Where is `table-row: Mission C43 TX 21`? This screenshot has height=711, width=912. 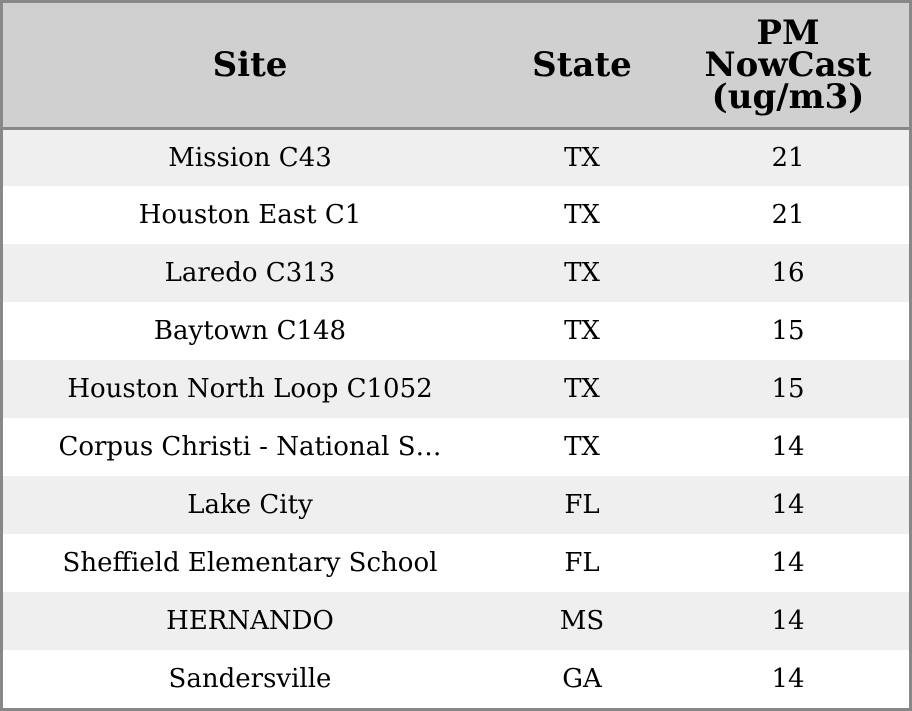
table-row: Mission C43 TX 21 is located at coordinates (456, 157).